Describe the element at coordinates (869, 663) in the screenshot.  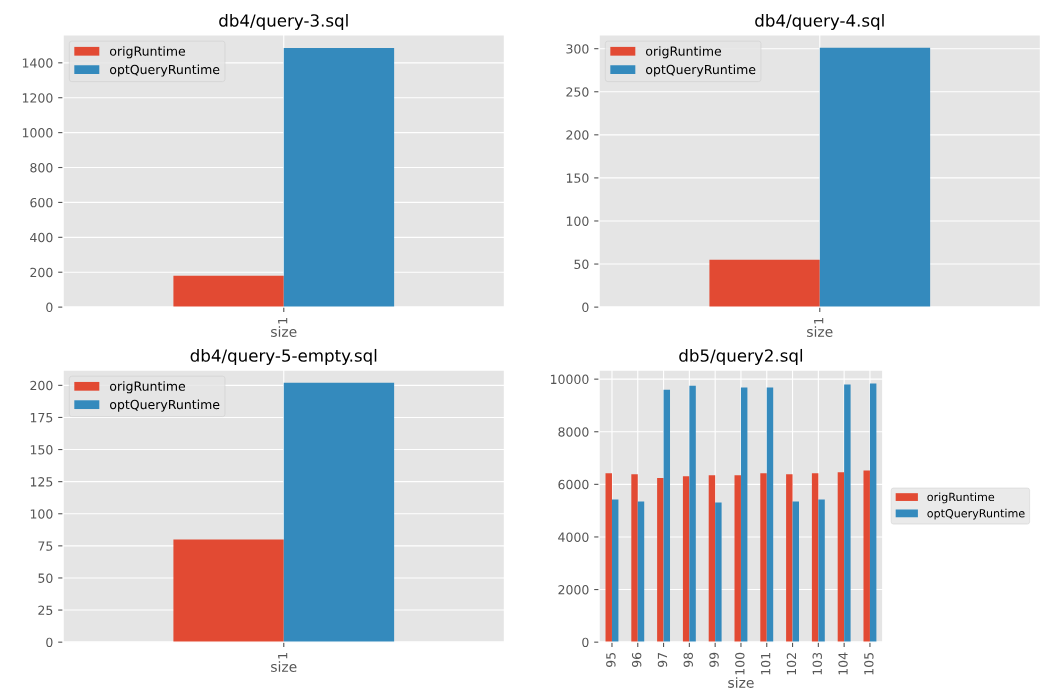
I see `x-tick-label: 105` at that location.